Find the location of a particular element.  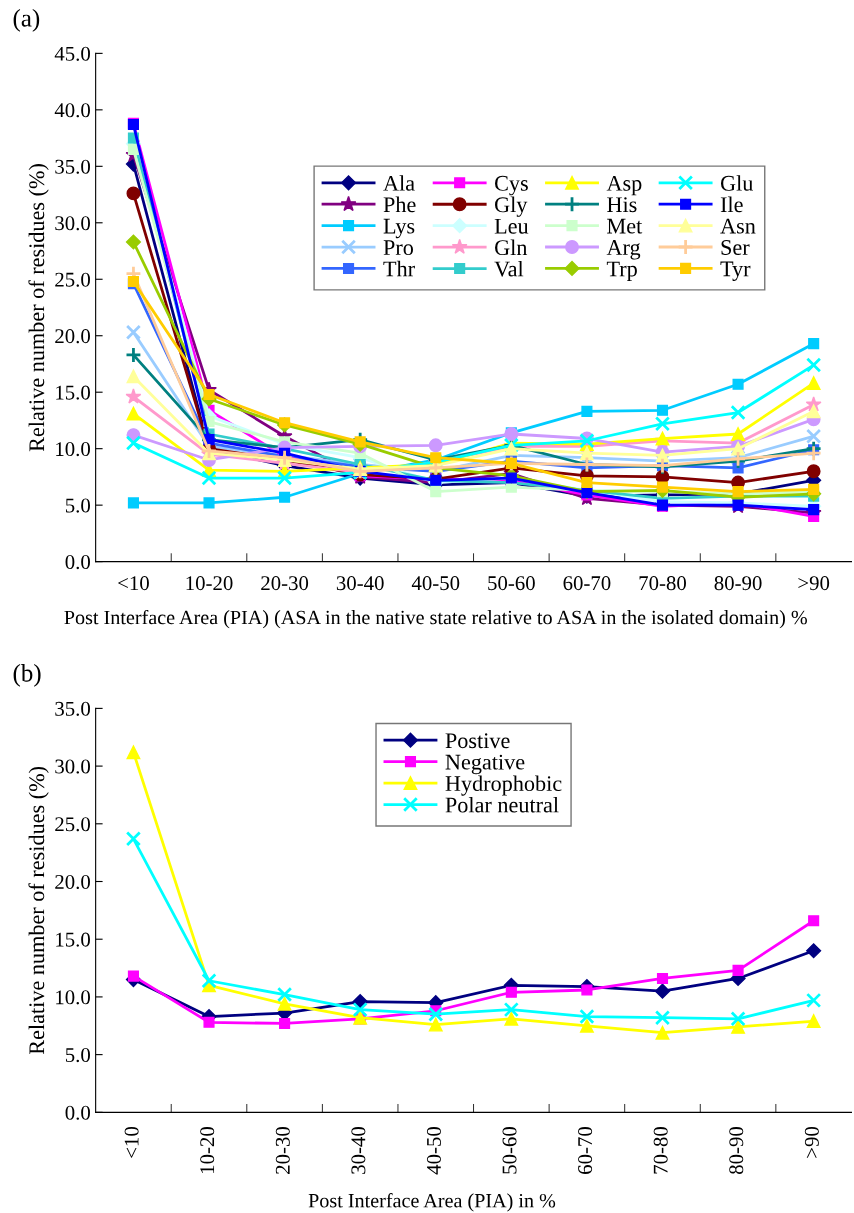

legend-label: Hydrophobic is located at coordinates (503, 785).